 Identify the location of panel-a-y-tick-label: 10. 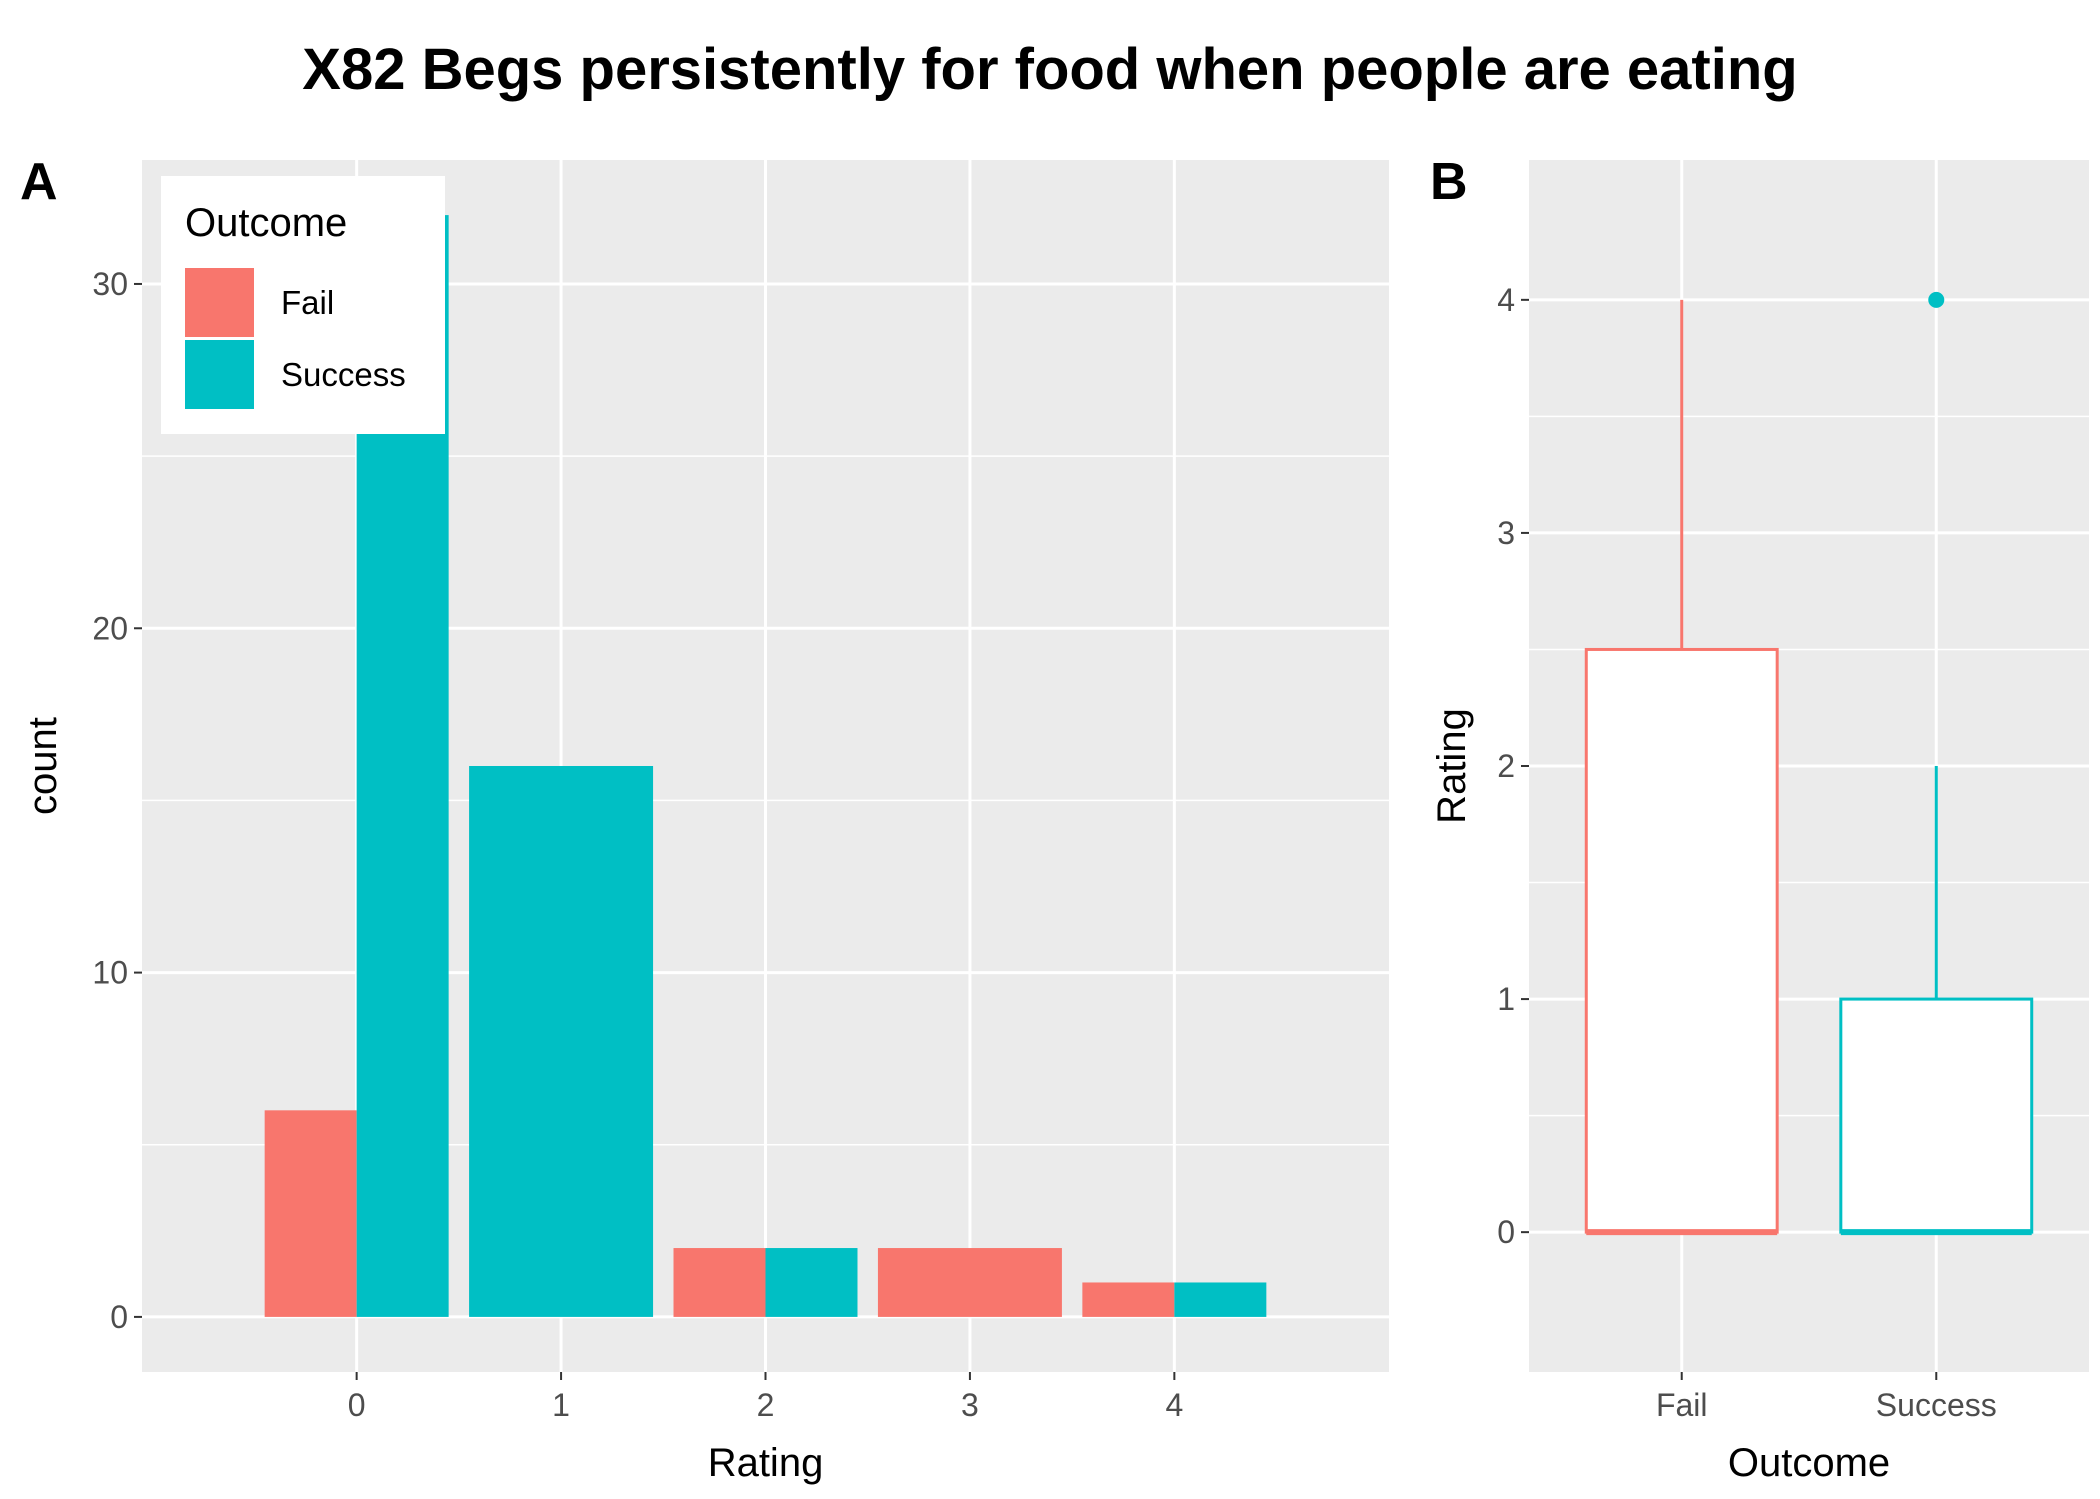
(110, 973).